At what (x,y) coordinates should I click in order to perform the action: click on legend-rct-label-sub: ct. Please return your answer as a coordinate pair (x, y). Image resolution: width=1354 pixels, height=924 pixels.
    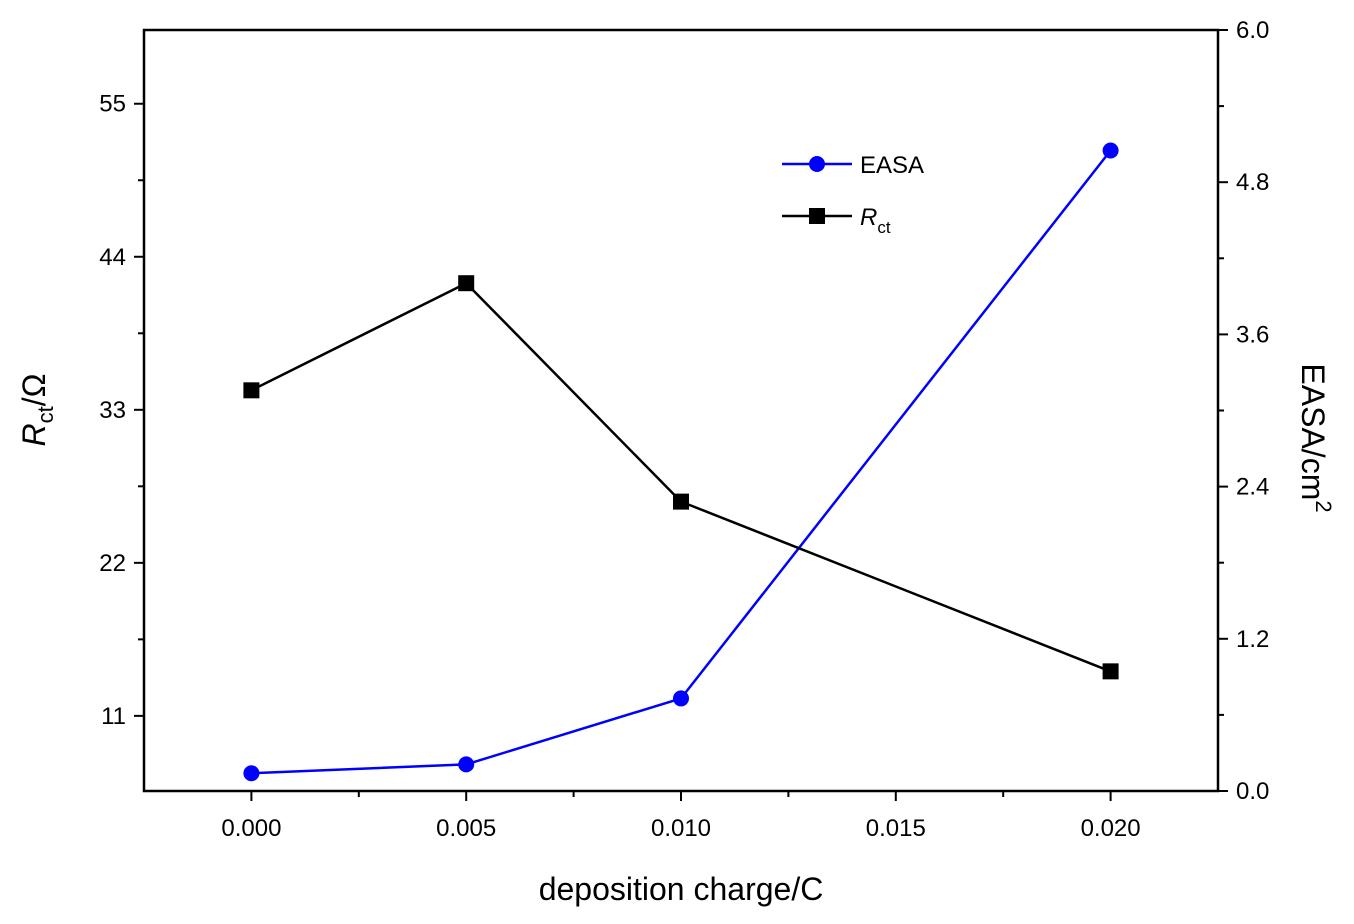
    Looking at the image, I should click on (884, 227).